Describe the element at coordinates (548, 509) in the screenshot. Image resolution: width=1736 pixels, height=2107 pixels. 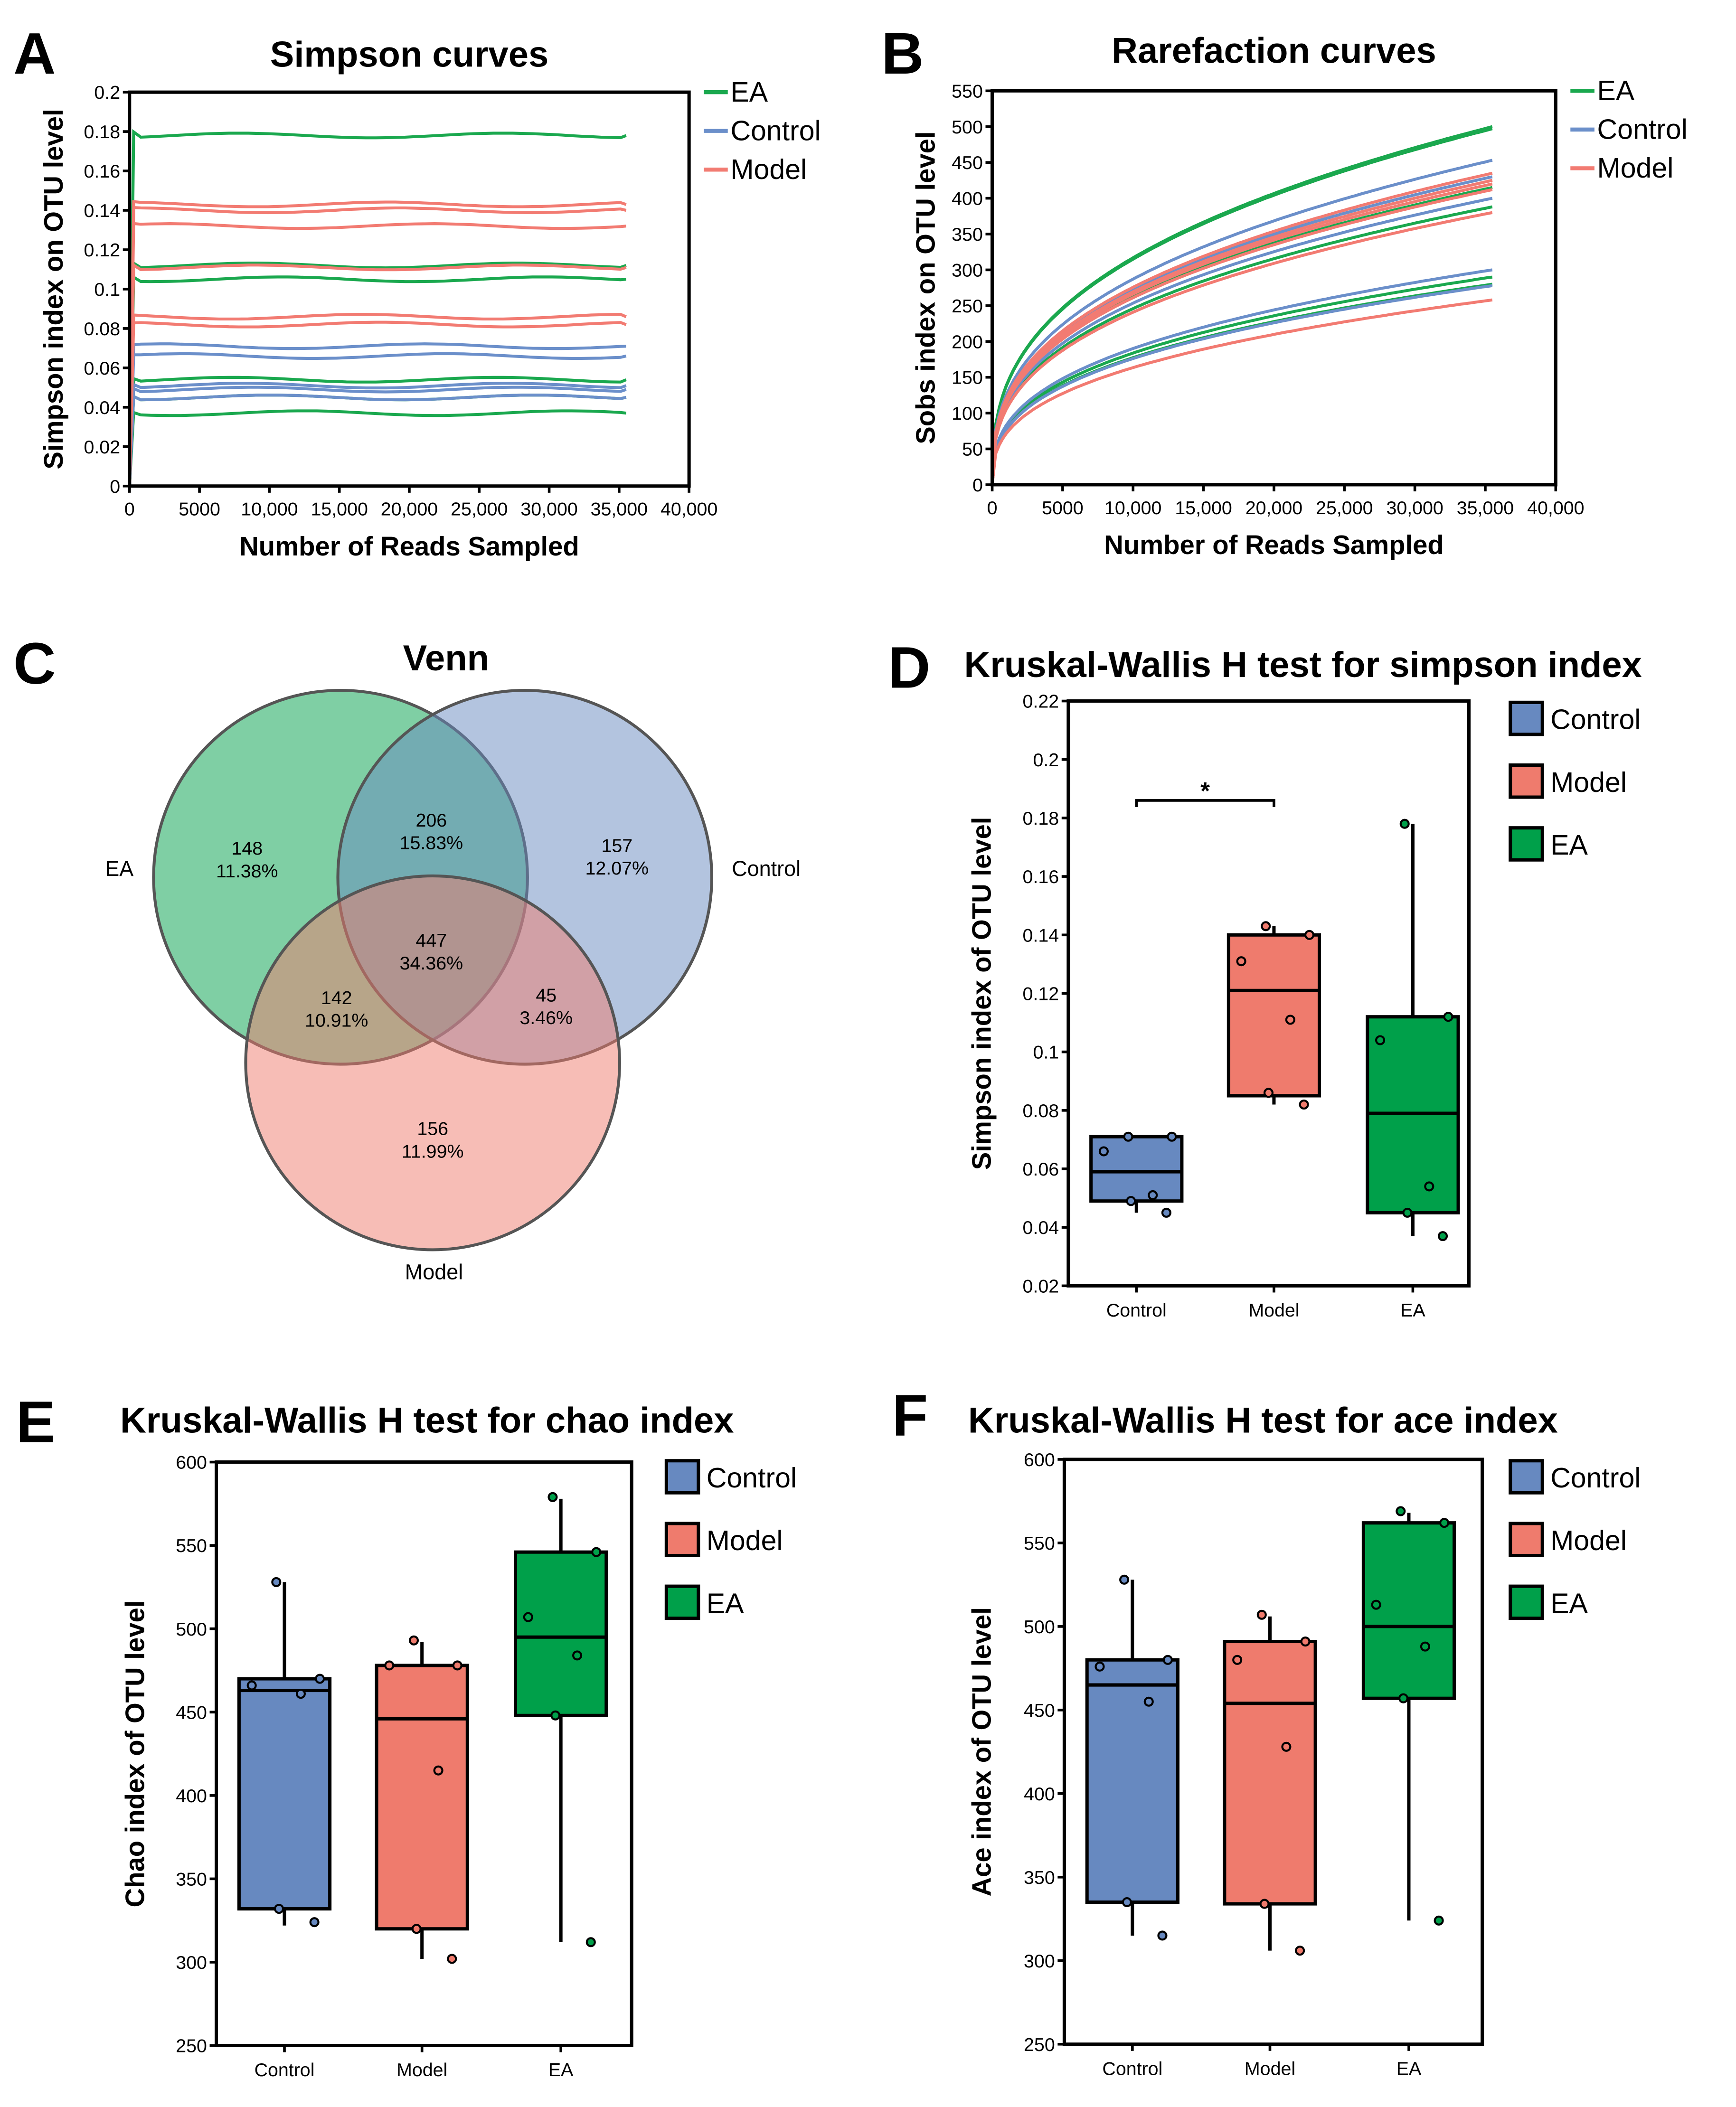
I see `x-tick-label: 30,000` at that location.